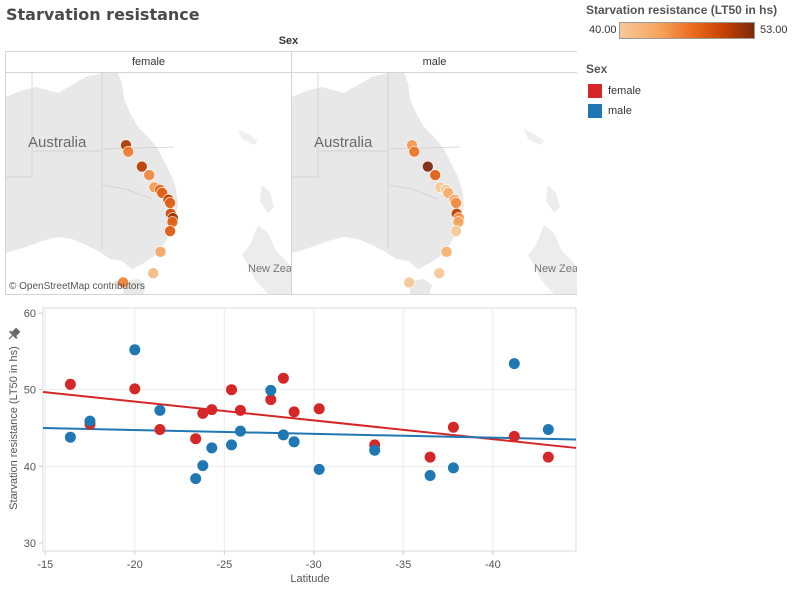  I want to click on map-svg-female: Australia New Zea, so click(148, 183).